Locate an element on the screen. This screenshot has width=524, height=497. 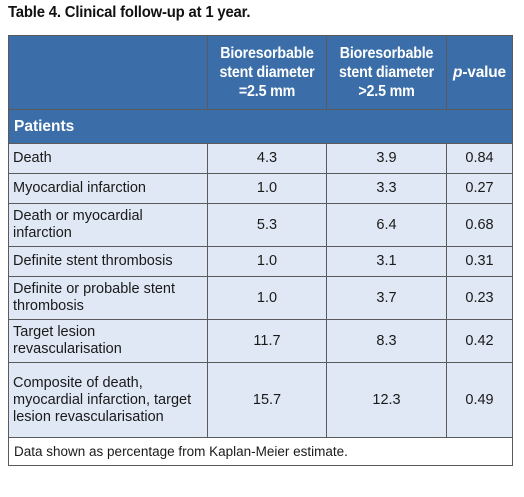
row-label: Definite stent thrombosis is located at coordinates (108, 261).